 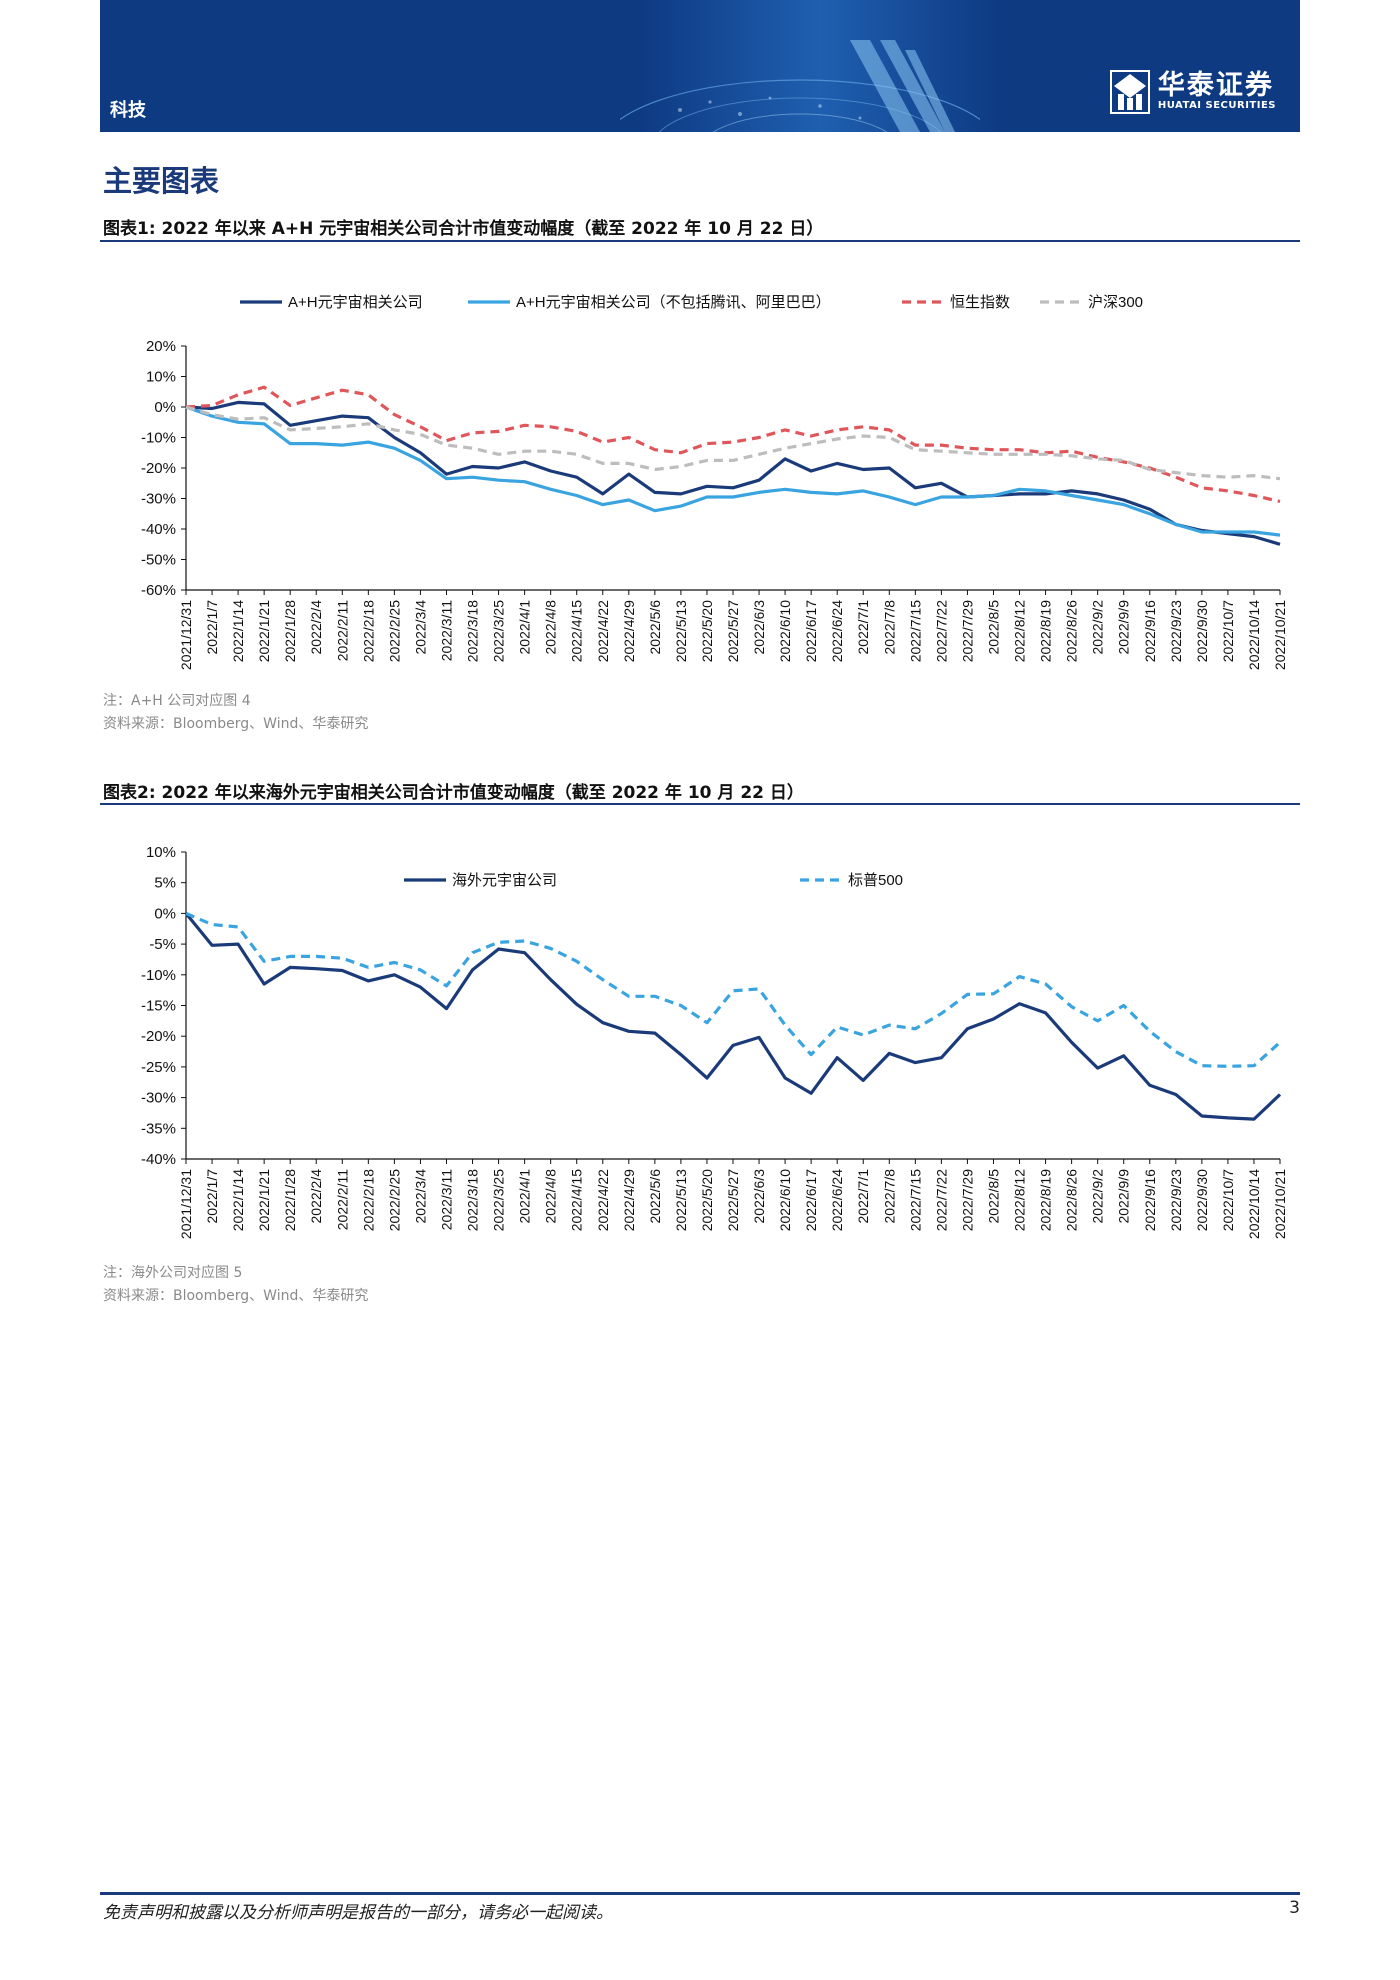 What do you see at coordinates (800, 86) in the screenshot?
I see `banner-decoration` at bounding box center [800, 86].